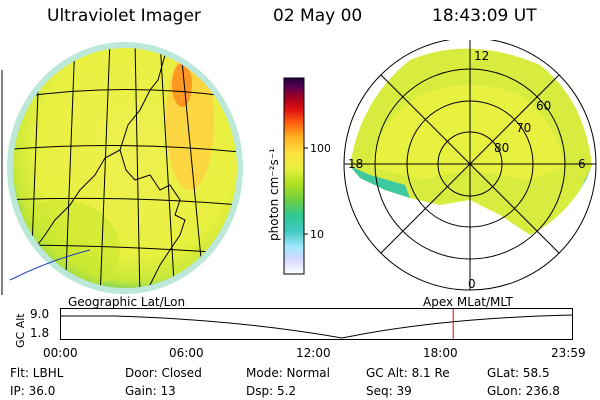  What do you see at coordinates (408, 373) in the screenshot?
I see `status-gc-alt: GC Alt: 8.1 Re` at bounding box center [408, 373].